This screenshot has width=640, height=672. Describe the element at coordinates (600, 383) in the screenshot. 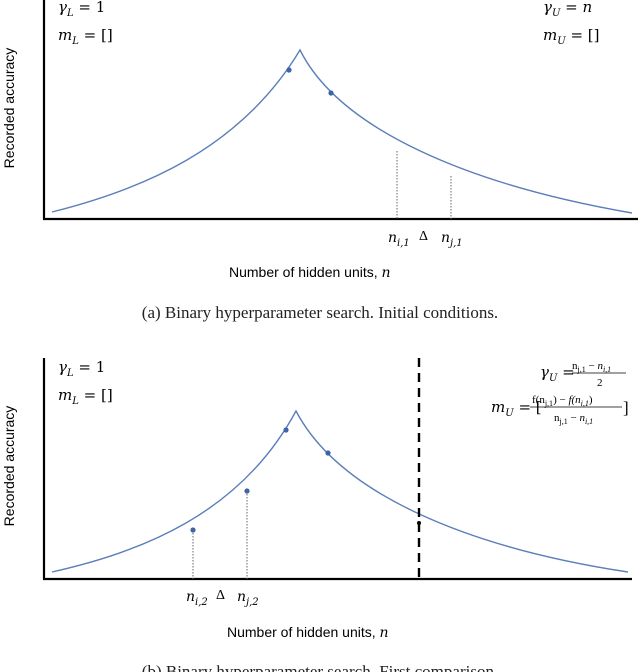

I see `svg-text: 2` at that location.